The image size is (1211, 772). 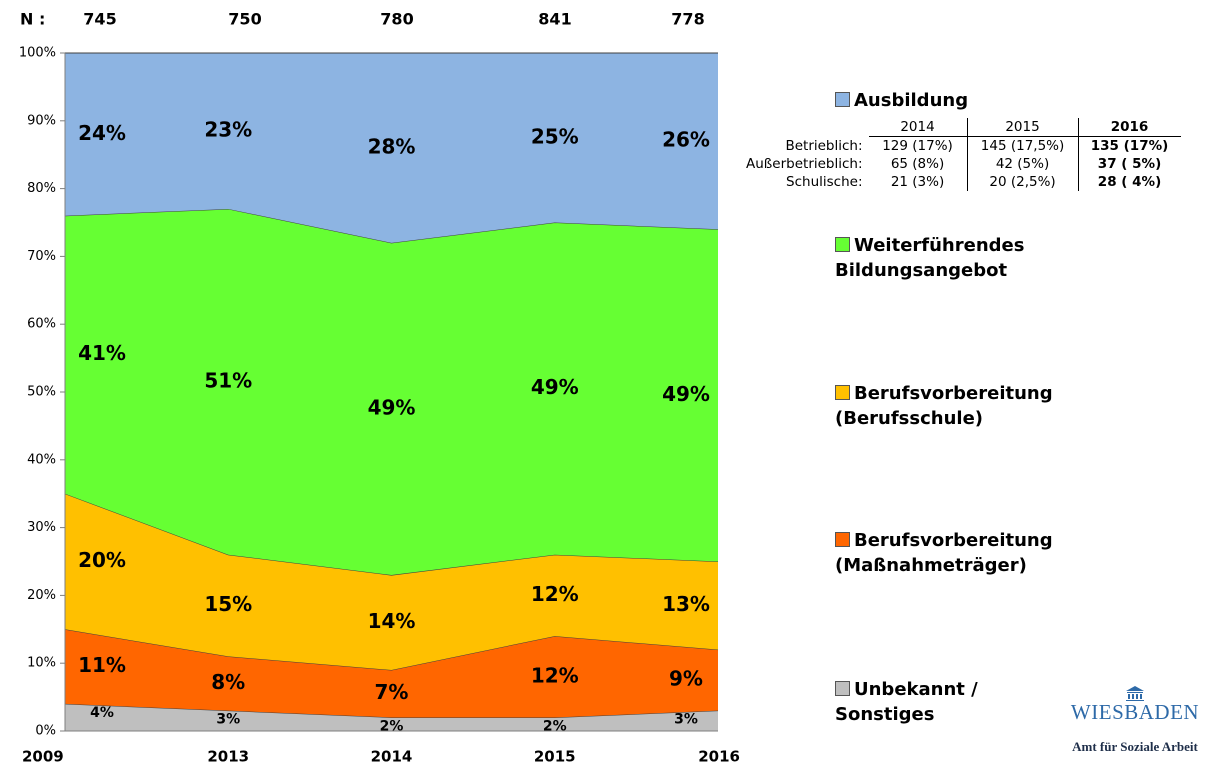 I want to click on logo-city: WIESBADEN, so click(x=1135, y=712).